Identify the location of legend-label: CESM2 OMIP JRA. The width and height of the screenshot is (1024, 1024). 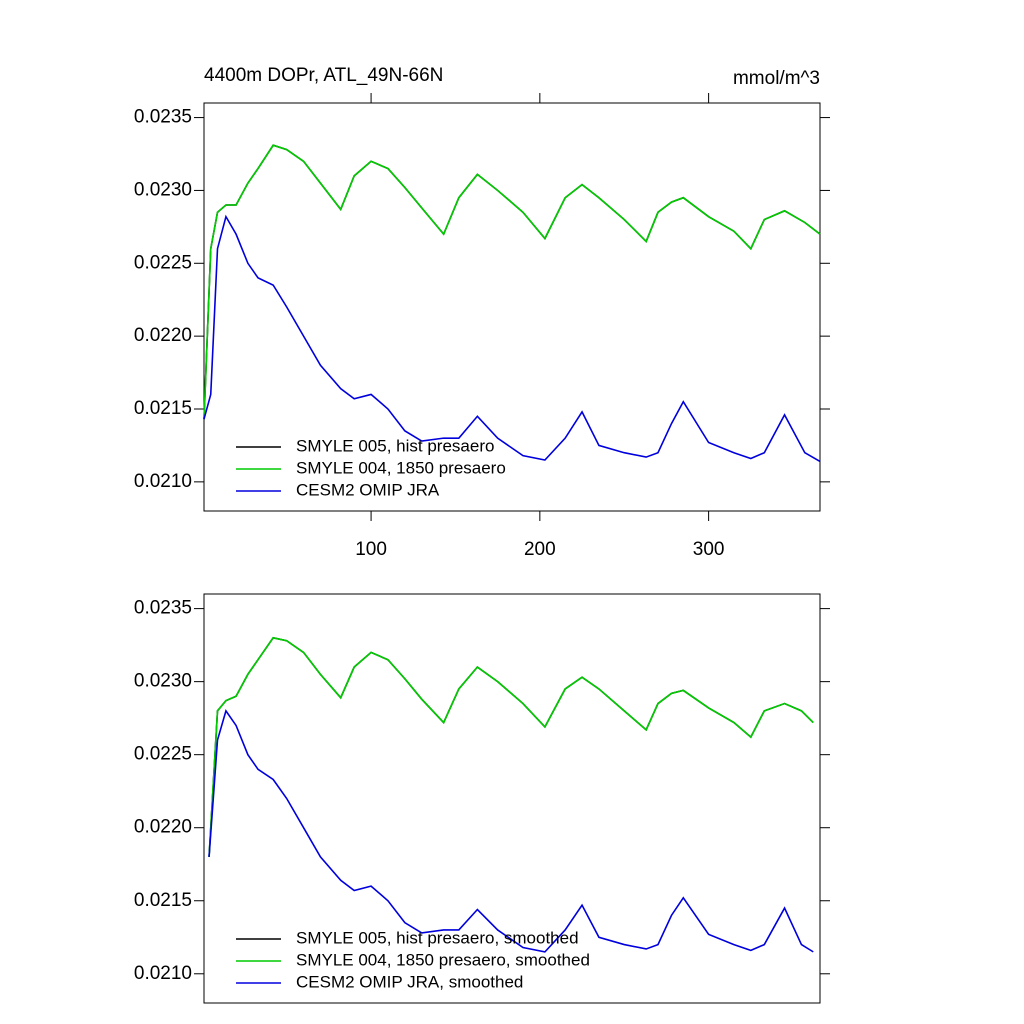
(368, 489).